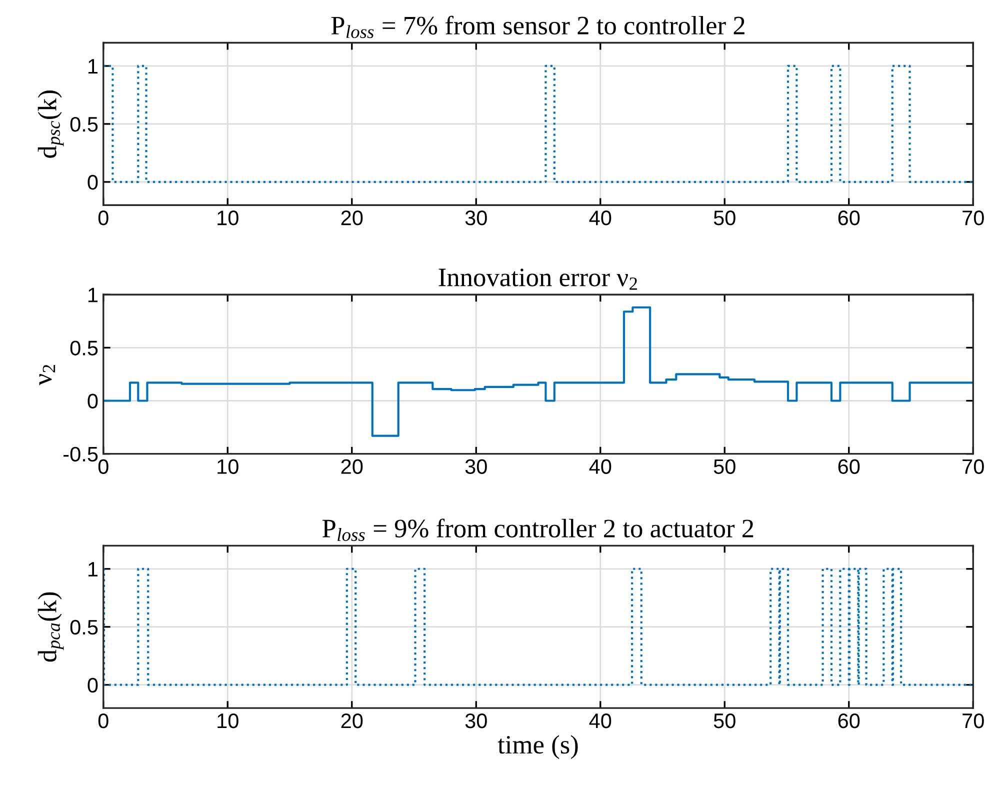  What do you see at coordinates (537, 27) in the screenshot?
I see `chart-title: P$_{loss}$ = 7% from sensor 2 to controller 2` at bounding box center [537, 27].